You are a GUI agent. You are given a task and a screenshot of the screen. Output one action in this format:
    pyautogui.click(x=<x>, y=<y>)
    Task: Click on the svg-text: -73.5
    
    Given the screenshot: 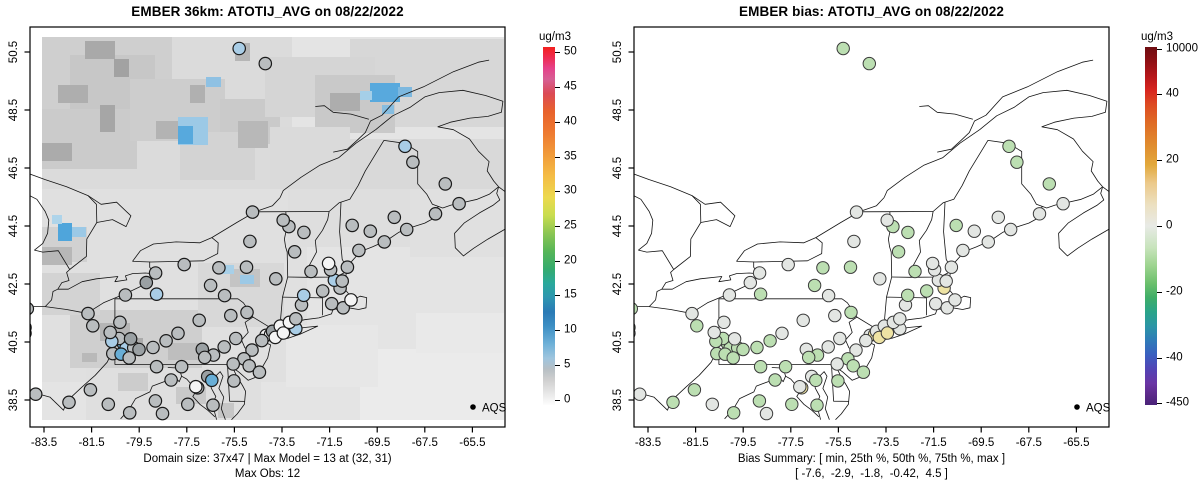 What is the action you would take?
    pyautogui.click(x=886, y=443)
    